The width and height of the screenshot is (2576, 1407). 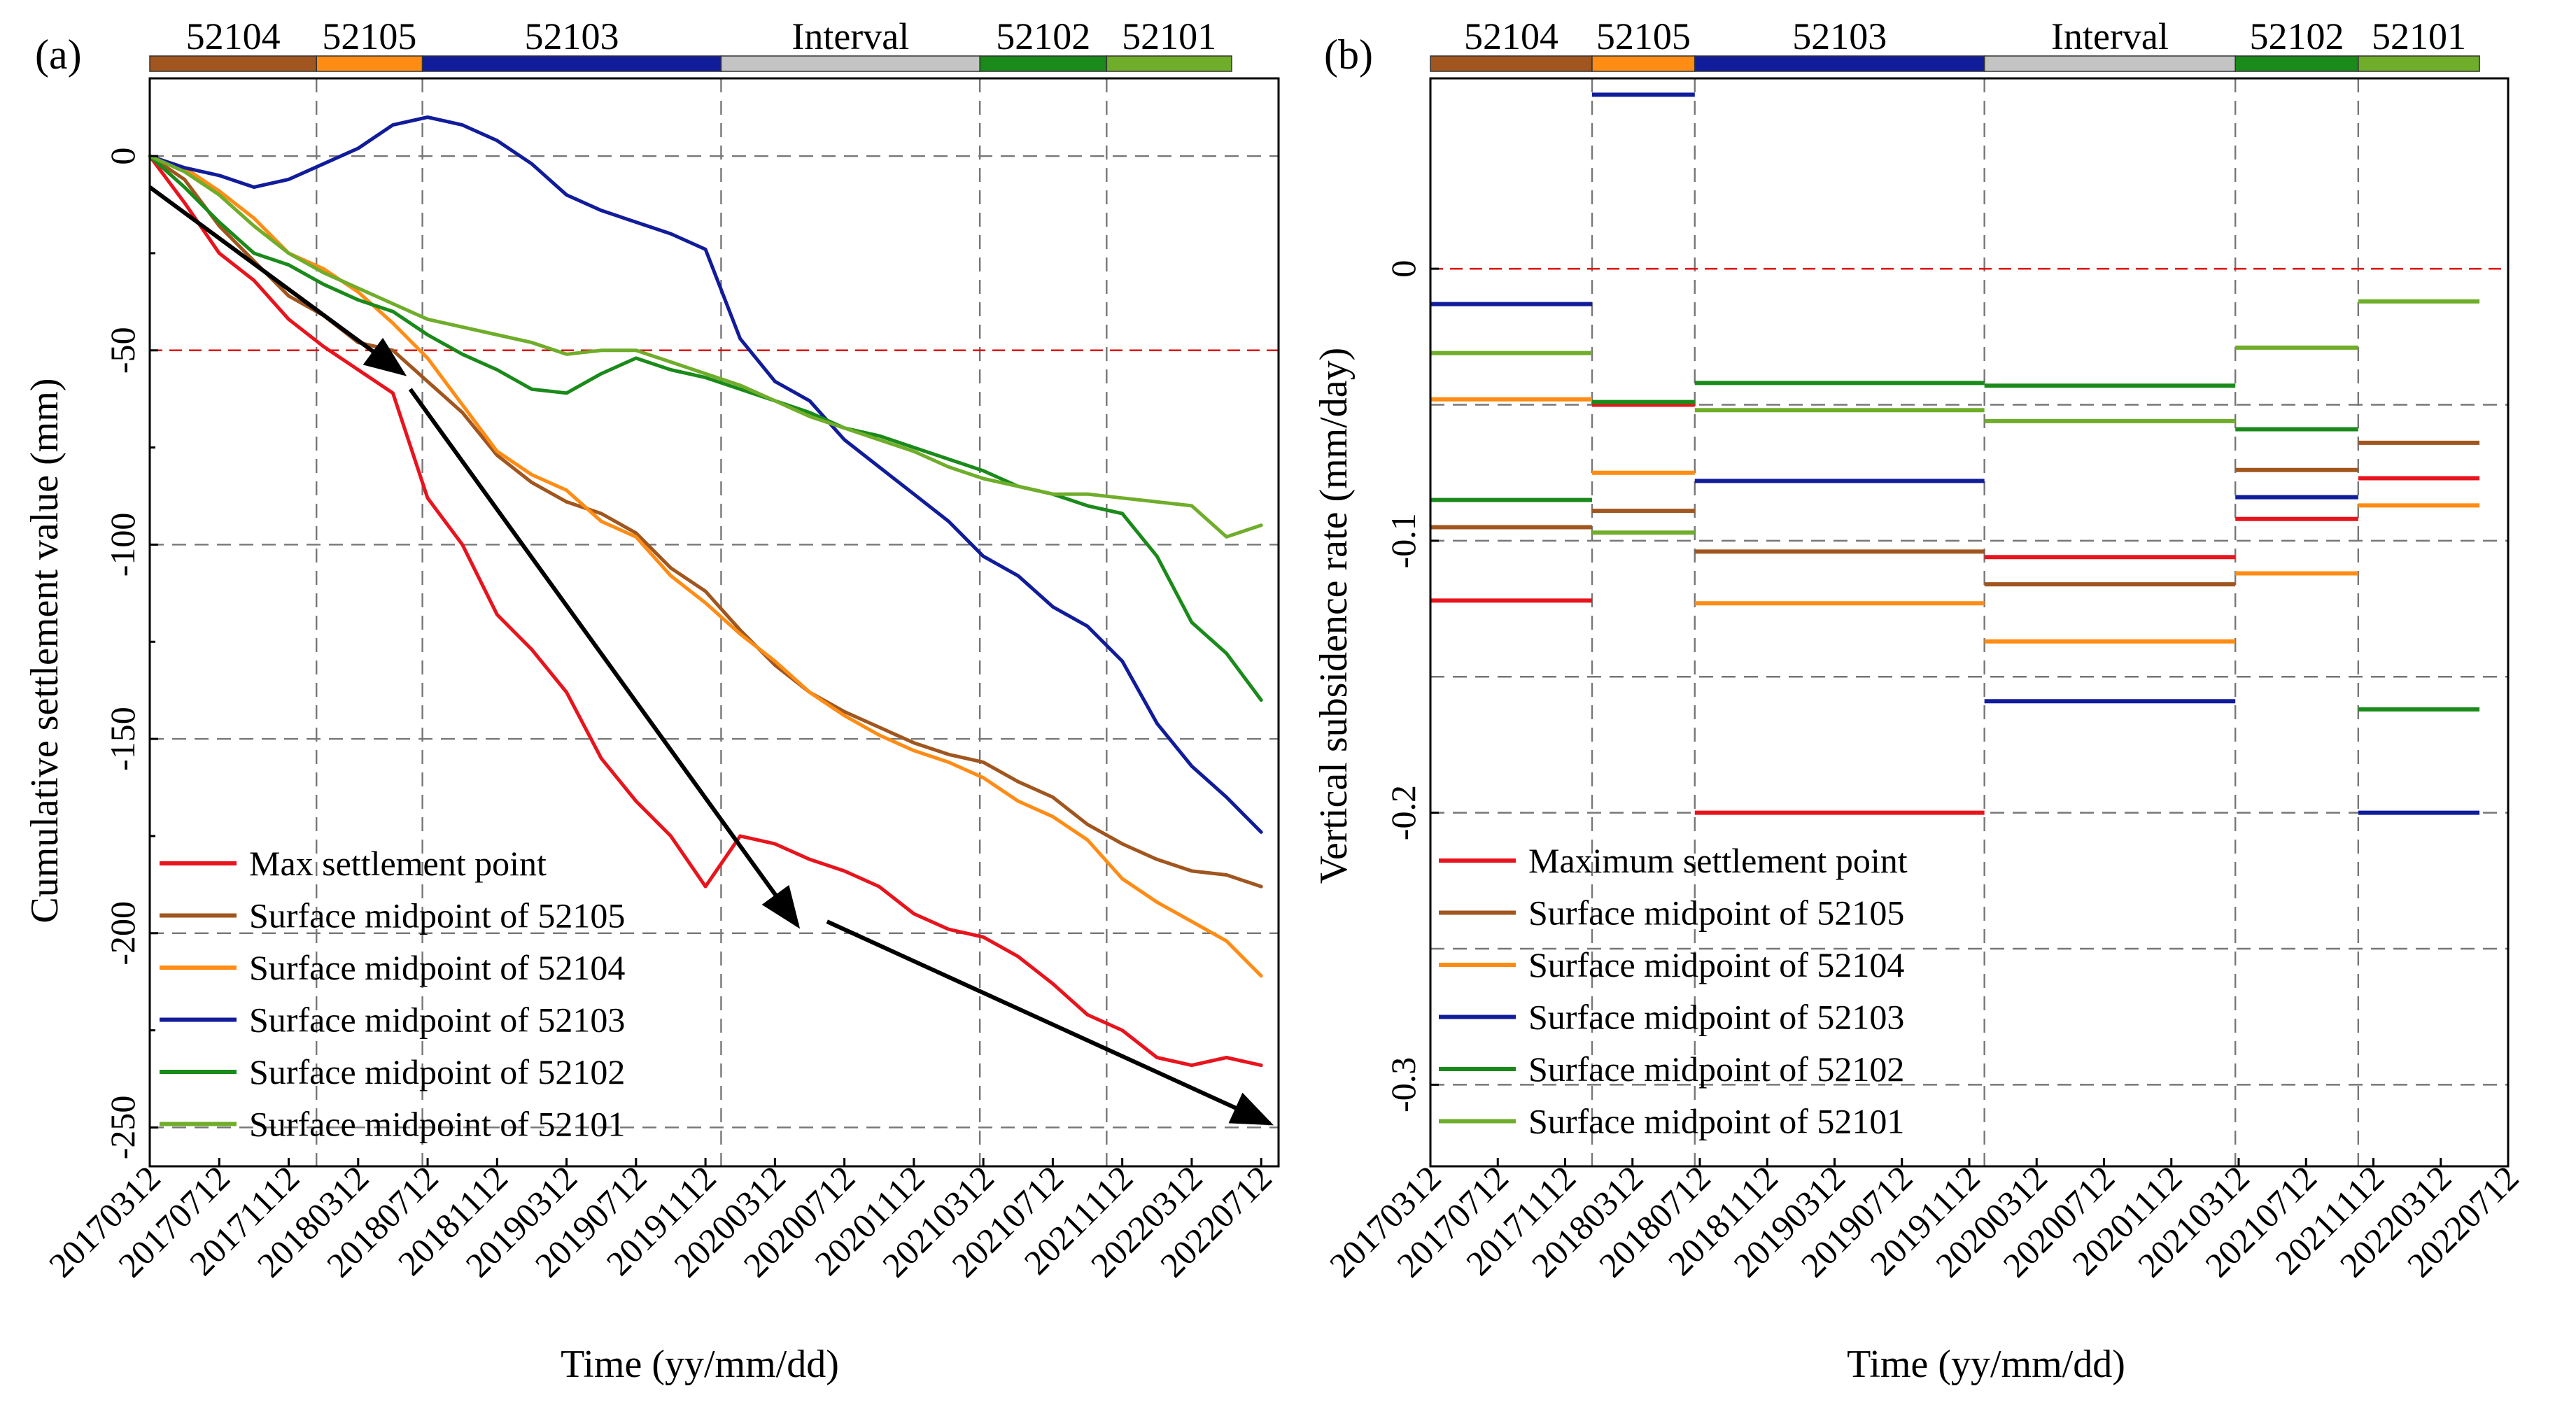 I want to click on legend-label-max: Max settlement point, so click(x=398, y=864).